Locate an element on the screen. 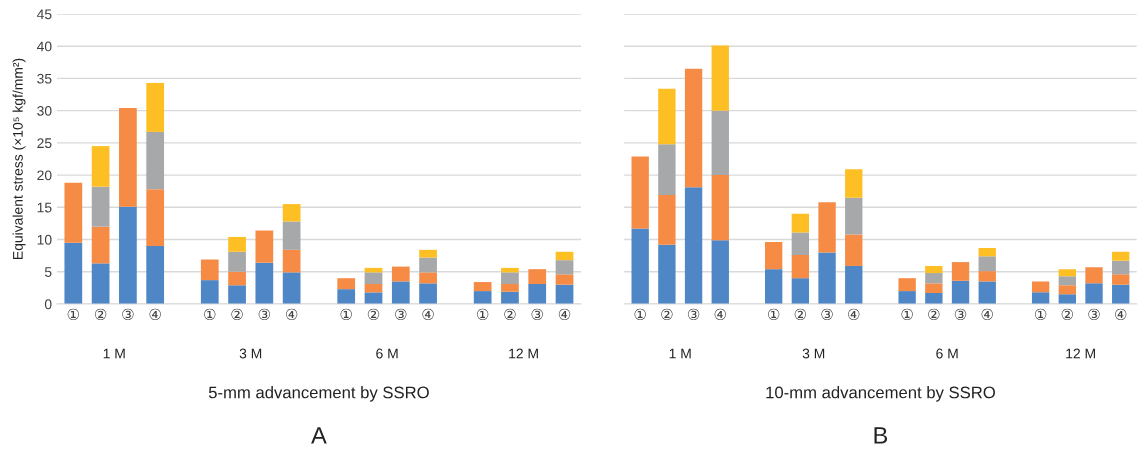  x-axis-title: 10-mm advancement by SSRO is located at coordinates (880, 394).